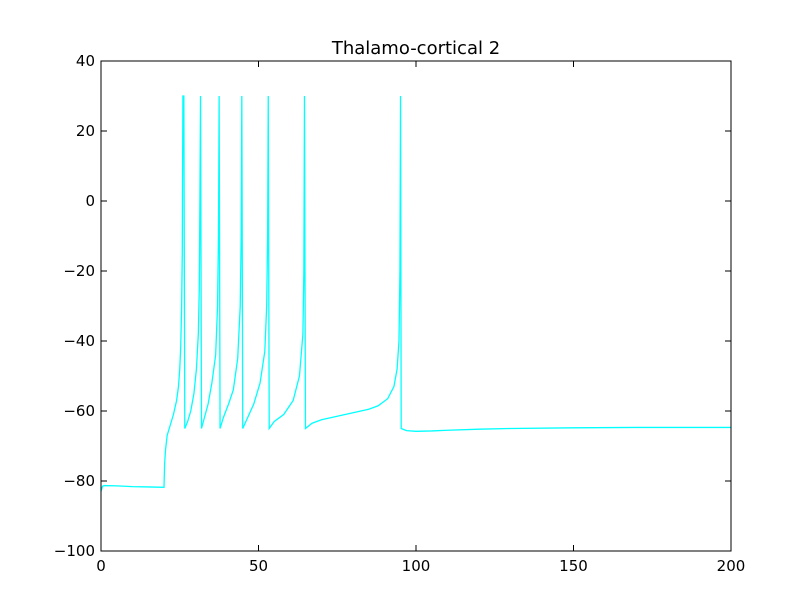 This screenshot has width=812, height=612. What do you see at coordinates (74, 551) in the screenshot?
I see `y-tick-label: −100` at bounding box center [74, 551].